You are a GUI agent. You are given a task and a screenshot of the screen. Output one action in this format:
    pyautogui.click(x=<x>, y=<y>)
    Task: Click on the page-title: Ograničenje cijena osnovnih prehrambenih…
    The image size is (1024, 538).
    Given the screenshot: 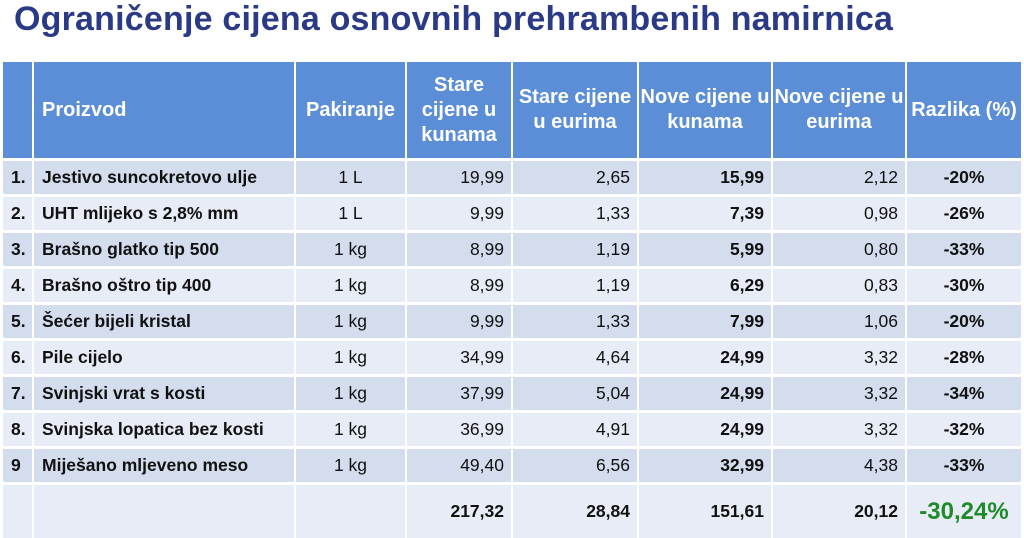 What is the action you would take?
    pyautogui.click(x=454, y=19)
    